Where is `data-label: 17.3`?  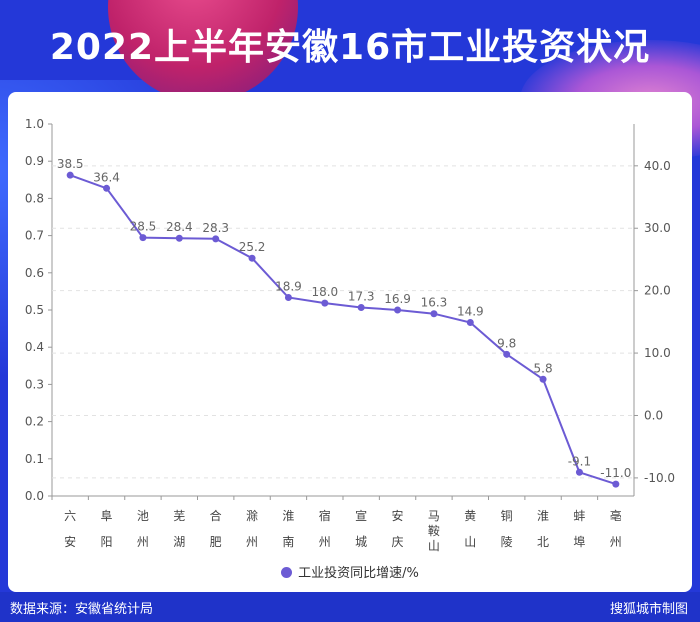 data-label: 17.3 is located at coordinates (361, 297).